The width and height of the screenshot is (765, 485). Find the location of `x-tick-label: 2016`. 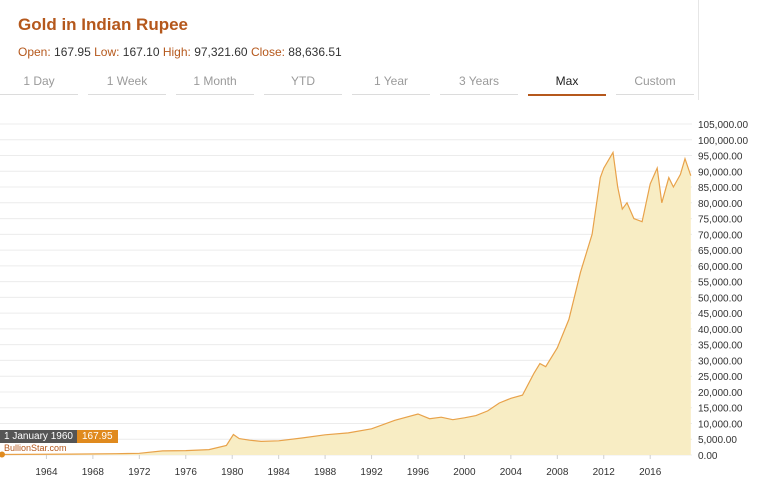

x-tick-label: 2016 is located at coordinates (650, 472).